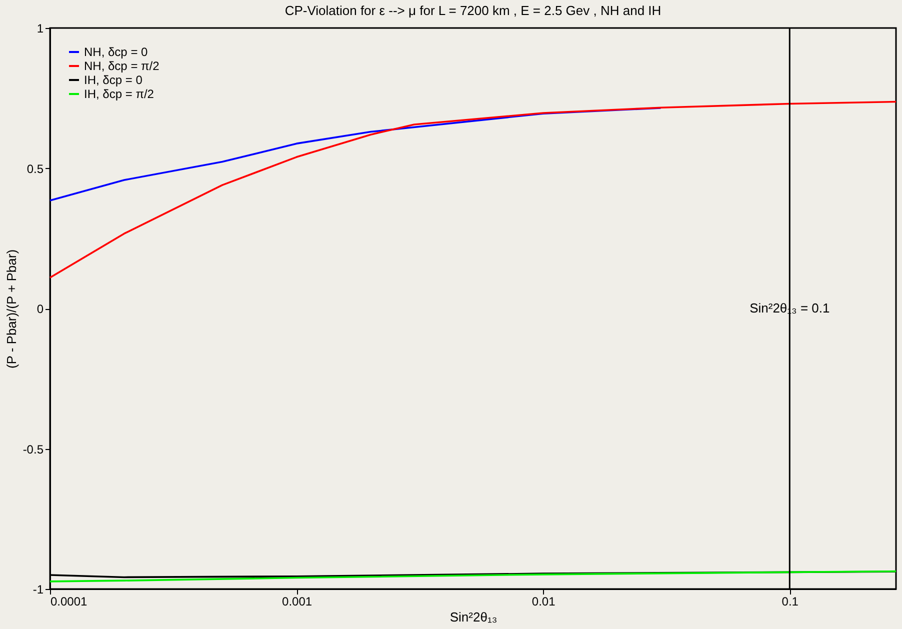 The height and width of the screenshot is (629, 902). Describe the element at coordinates (474, 617) in the screenshot. I see `x-axis-title: Sin²2θ₁₃` at that location.